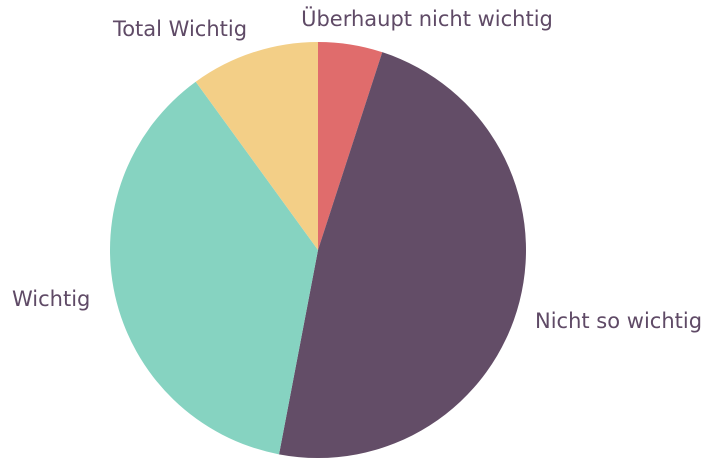 The width and height of the screenshot is (717, 461). What do you see at coordinates (618, 321) in the screenshot?
I see `slice-label: Nicht so wichtig` at bounding box center [618, 321].